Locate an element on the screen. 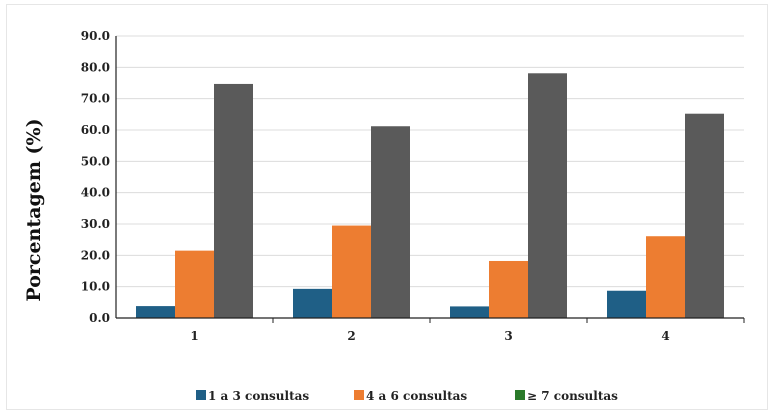  y-tick-label: 40.0 is located at coordinates (95, 193).